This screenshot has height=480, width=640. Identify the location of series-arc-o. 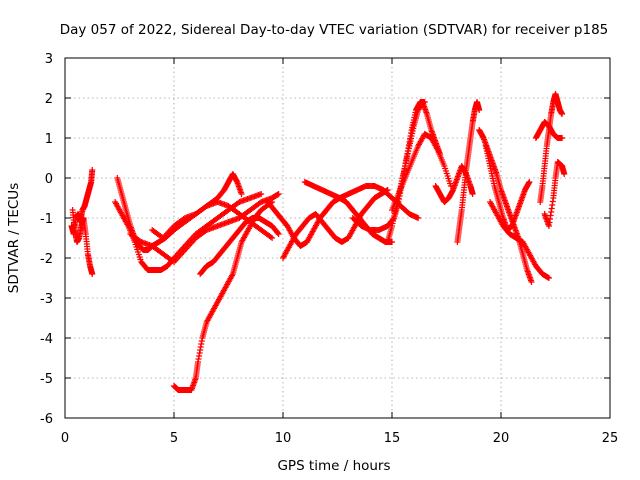
(454, 184).